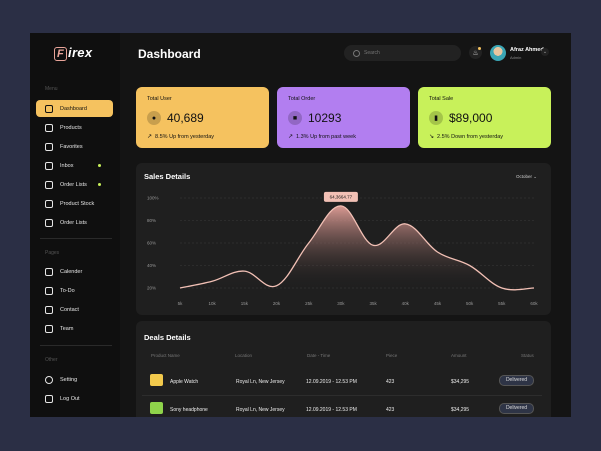 The image size is (601, 451). What do you see at coordinates (545, 52) in the screenshot?
I see `chevron-down-icon: ⌄` at bounding box center [545, 52].